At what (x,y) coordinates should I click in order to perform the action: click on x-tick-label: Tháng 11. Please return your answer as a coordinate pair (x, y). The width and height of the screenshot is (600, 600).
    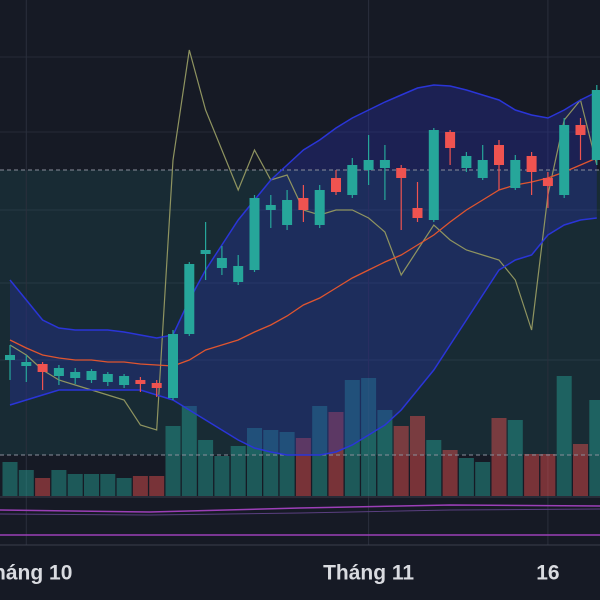
    Looking at the image, I should click on (368, 573).